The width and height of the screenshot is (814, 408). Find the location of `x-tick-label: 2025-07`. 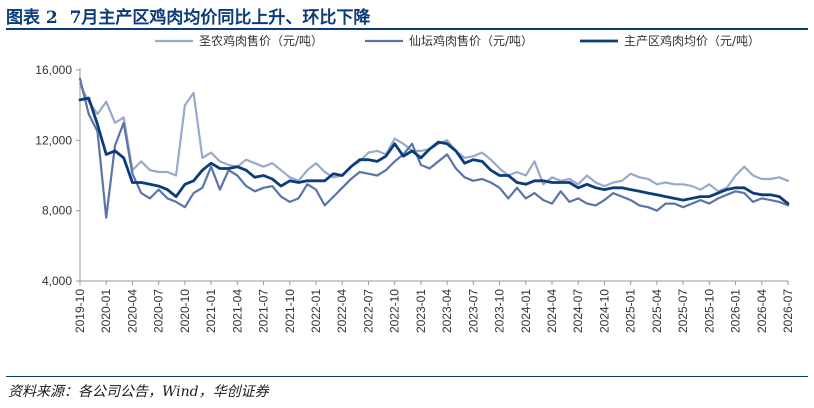

x-tick-label: 2025-07 is located at coordinates (683, 311).